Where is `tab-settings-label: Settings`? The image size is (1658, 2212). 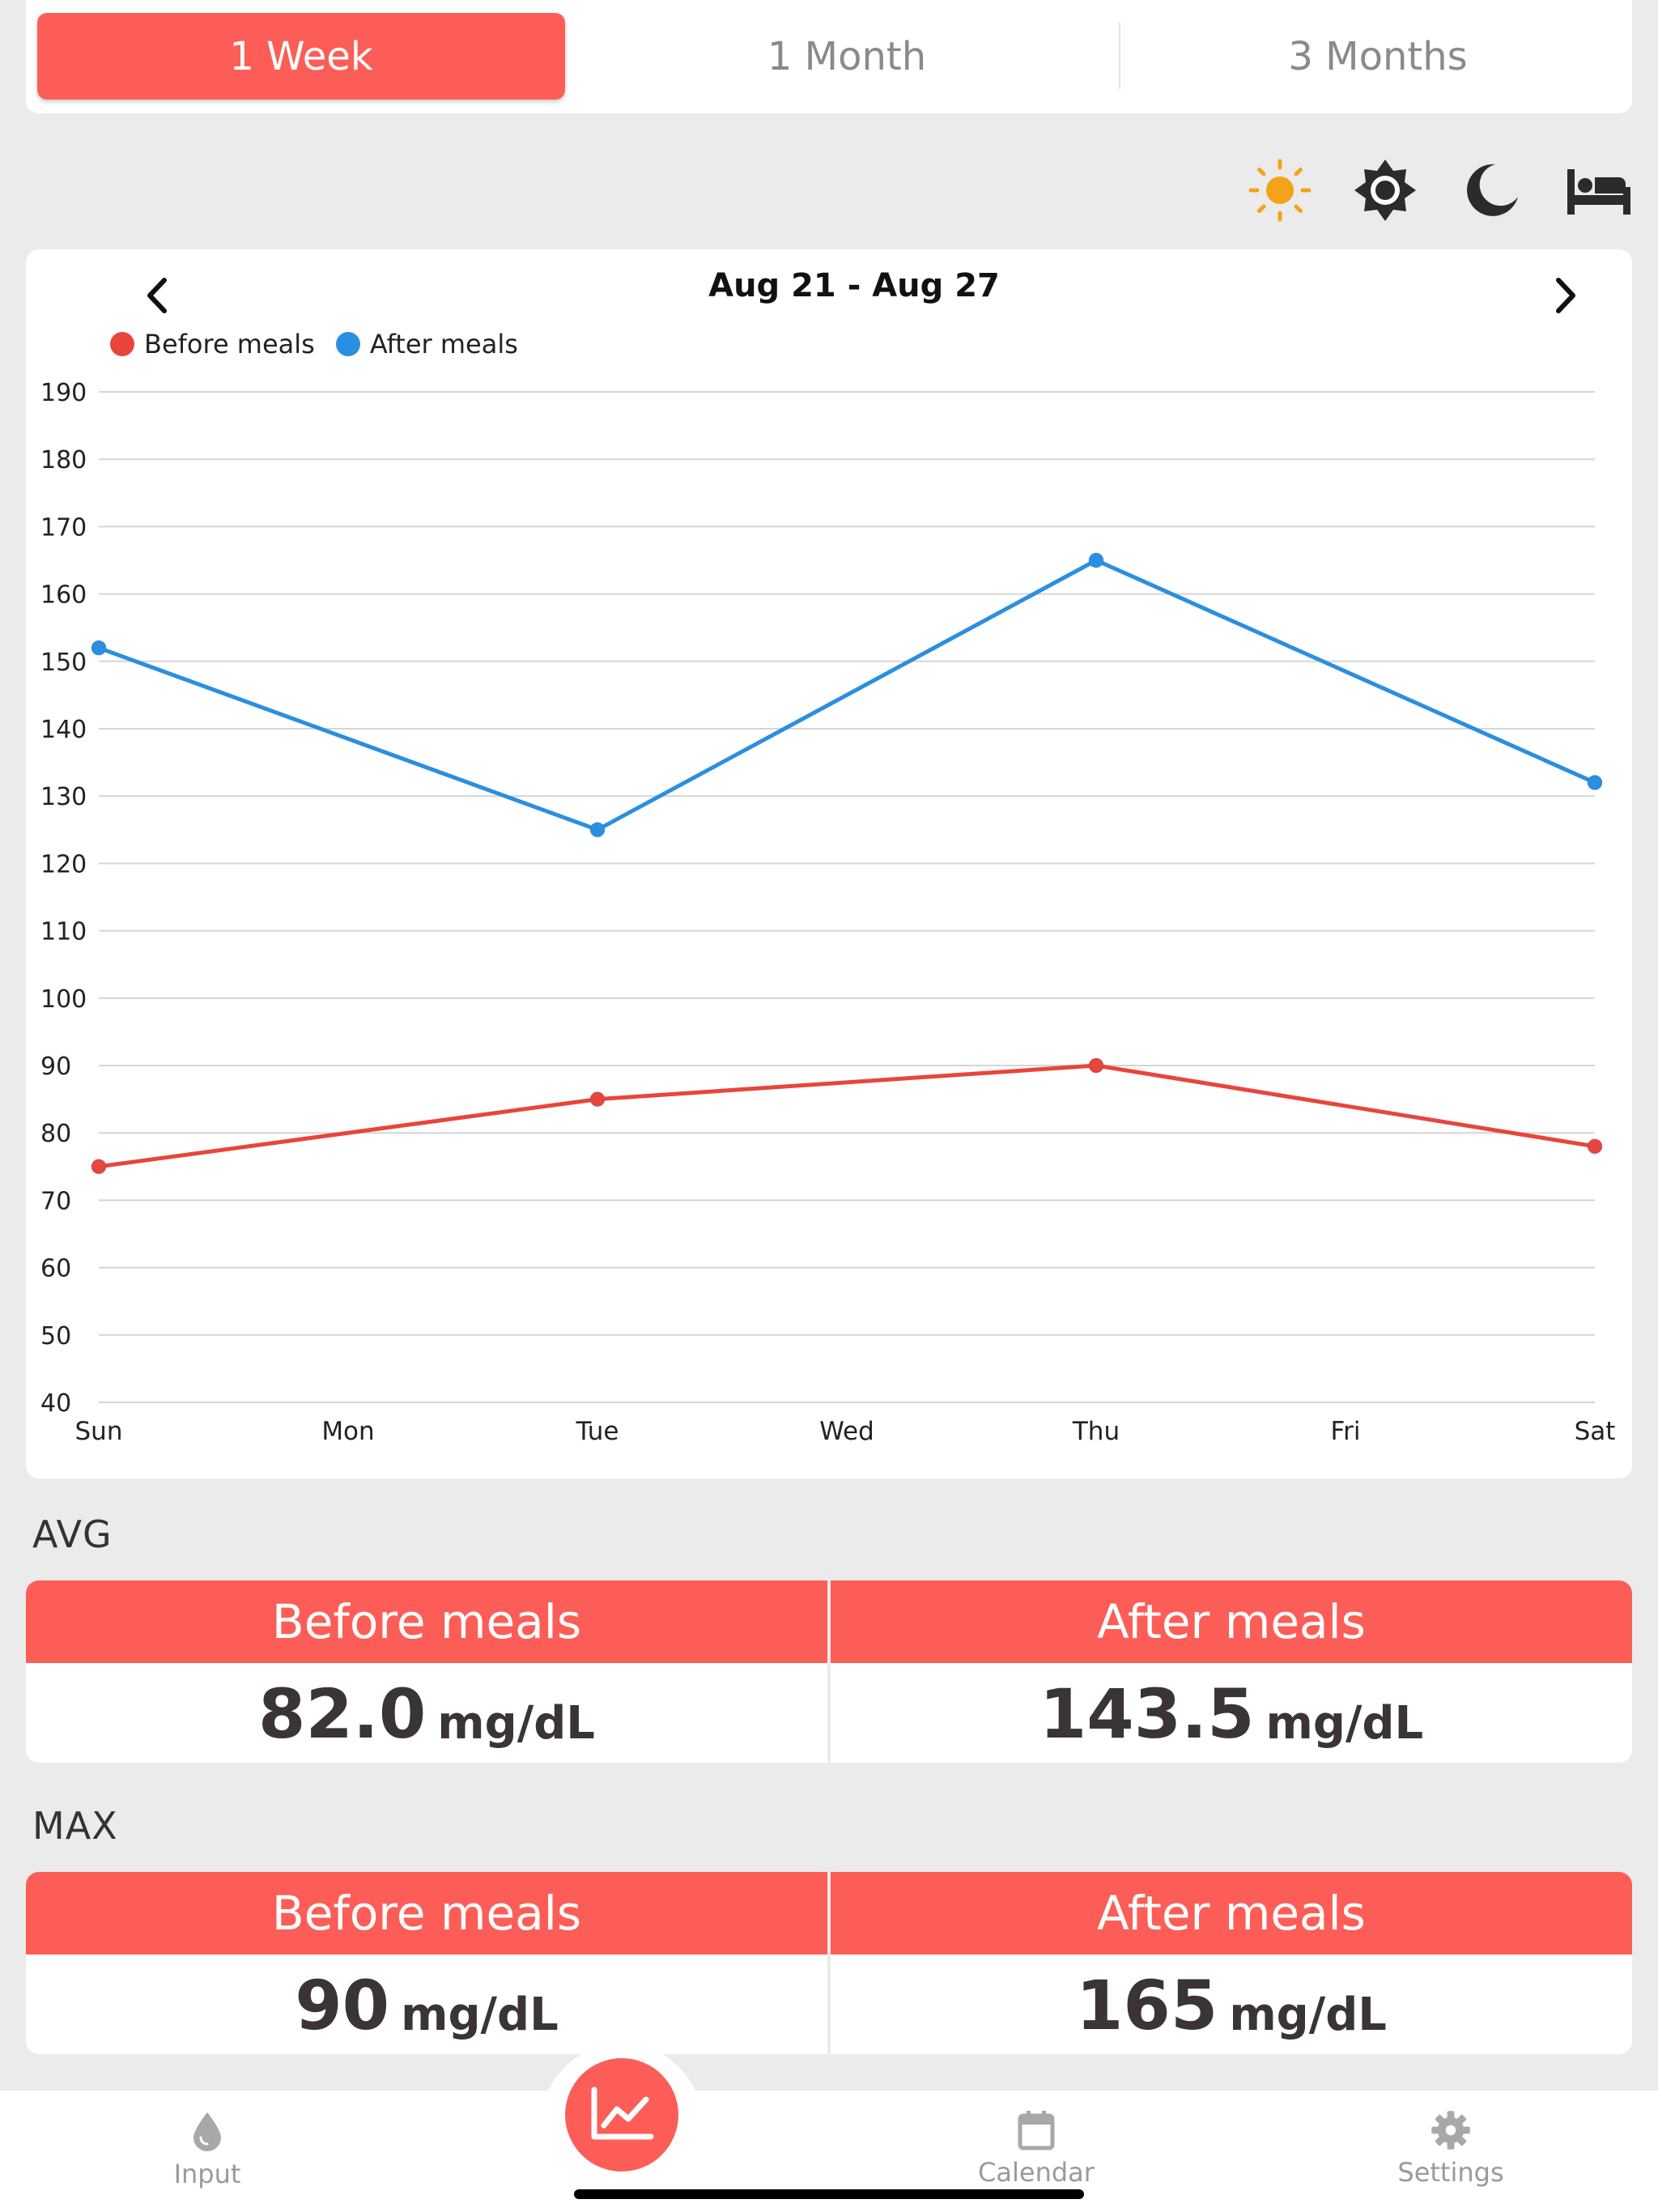
tab-settings-label: Settings is located at coordinates (1450, 2172).